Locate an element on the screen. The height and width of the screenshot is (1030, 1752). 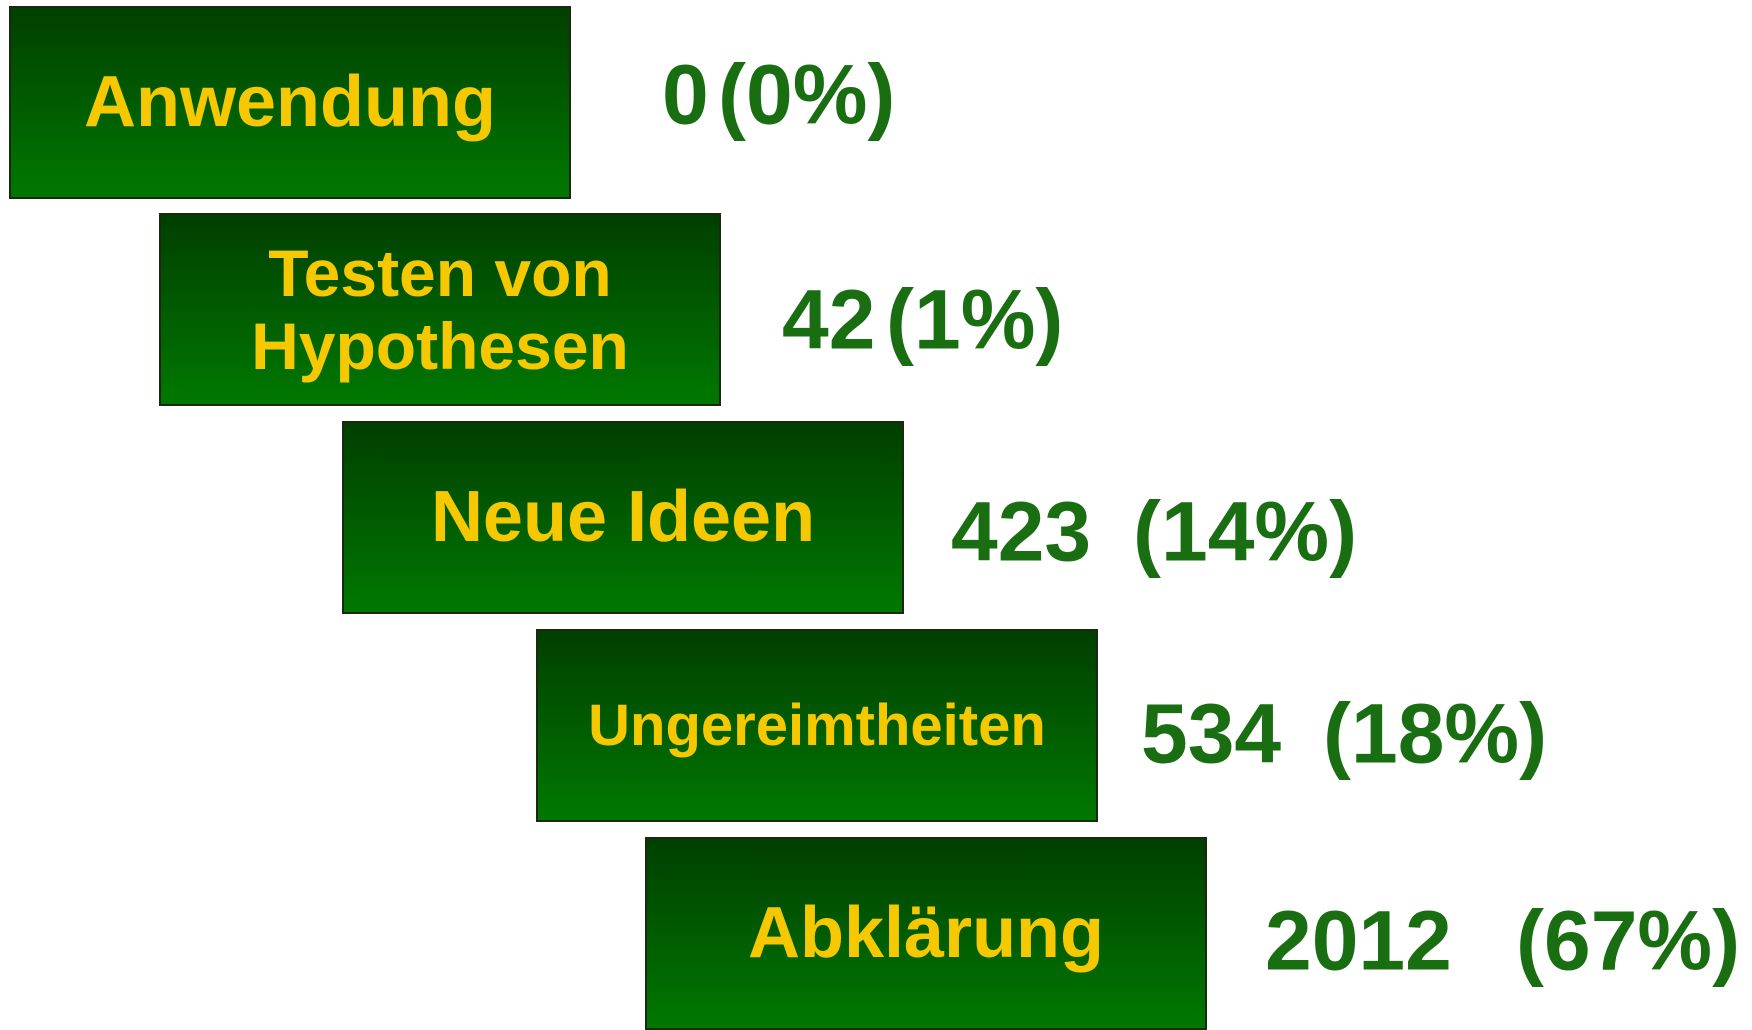
stage-box: Ungereimtheiten is located at coordinates (817, 725).